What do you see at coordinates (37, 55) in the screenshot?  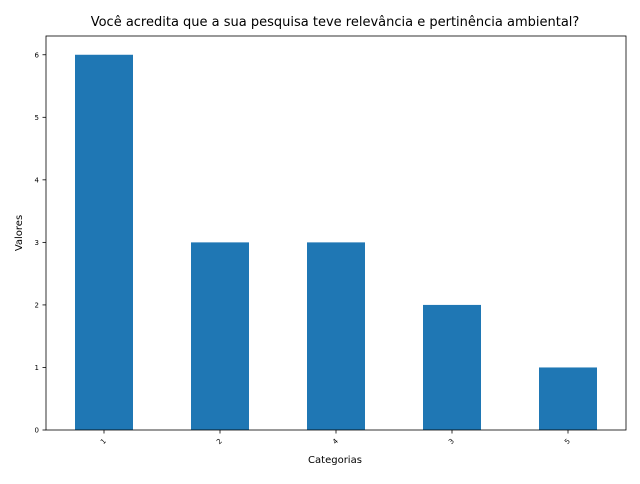 I see `y-tick-label: 6` at bounding box center [37, 55].